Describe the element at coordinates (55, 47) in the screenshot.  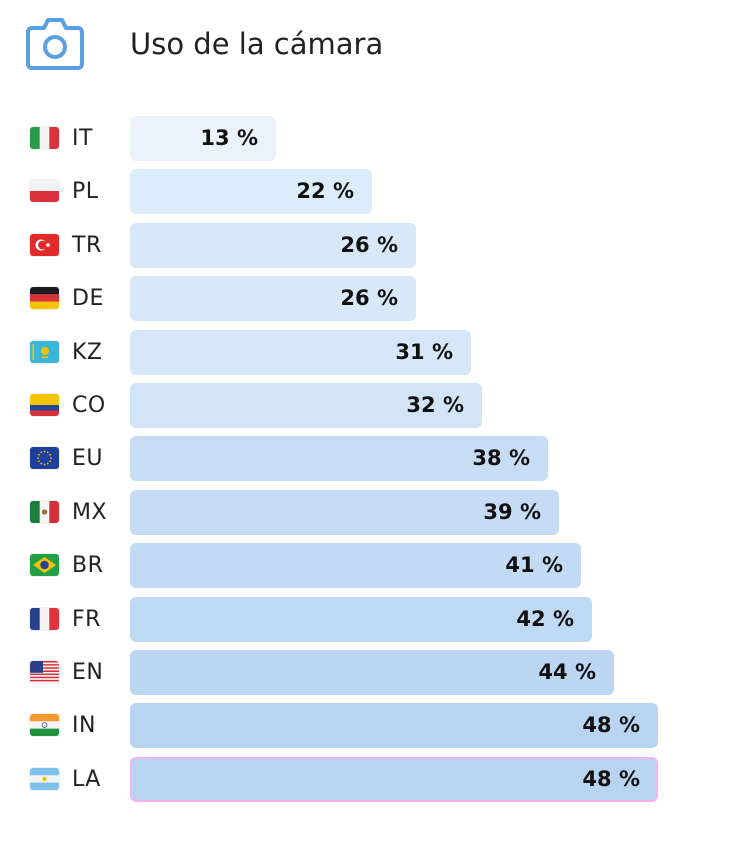
I see `camera-lens` at that location.